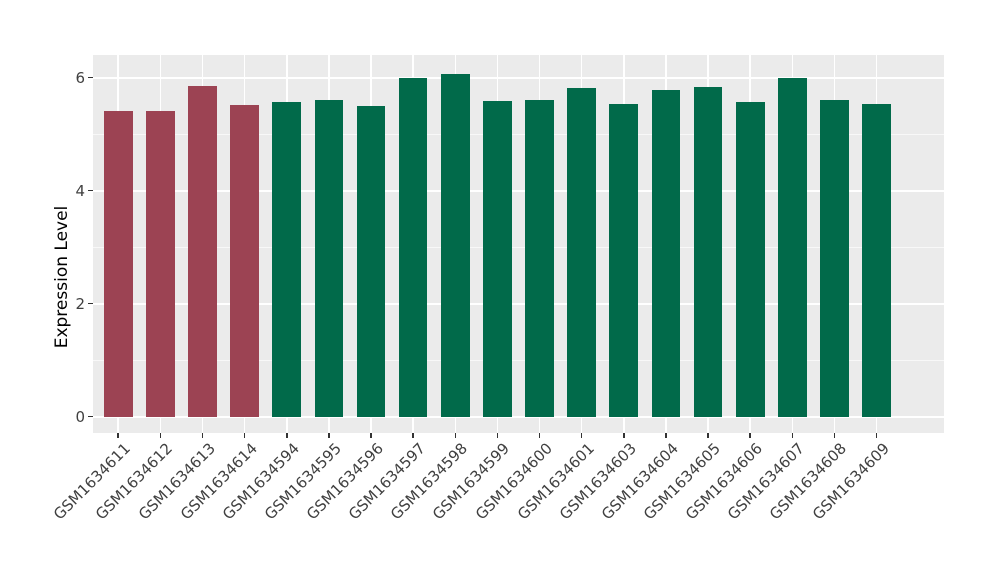 The width and height of the screenshot is (1000, 580). Describe the element at coordinates (80, 416) in the screenshot. I see `y-tick-label-0: 0` at that location.